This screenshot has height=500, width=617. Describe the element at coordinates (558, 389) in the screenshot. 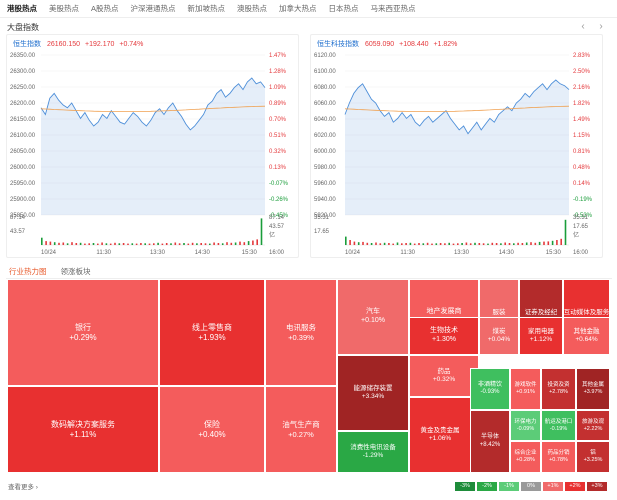

I see `sector-cell: 投资及资 +2.78%` at that location.